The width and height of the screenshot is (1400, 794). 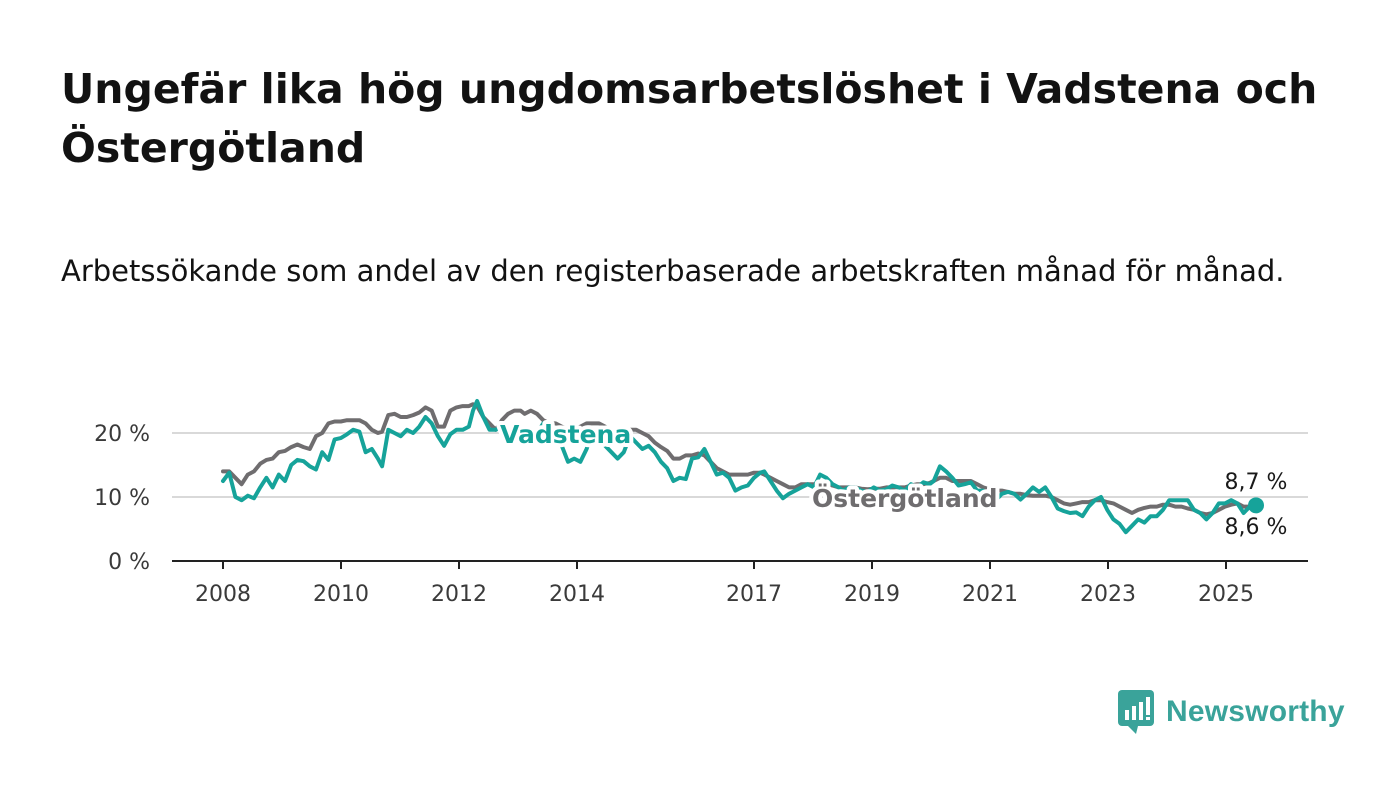 What do you see at coordinates (1255, 711) in the screenshot?
I see `newsworthy-logo-text: Newsworthy` at bounding box center [1255, 711].